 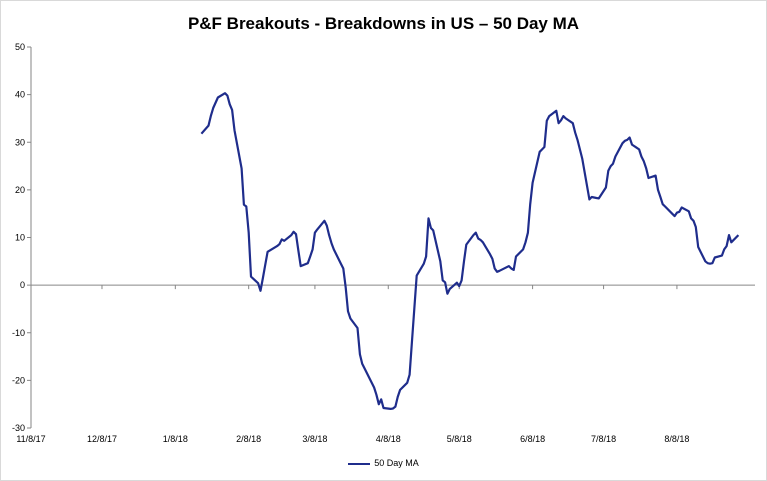 I want to click on y-tick-label: -30, so click(x=18, y=428).